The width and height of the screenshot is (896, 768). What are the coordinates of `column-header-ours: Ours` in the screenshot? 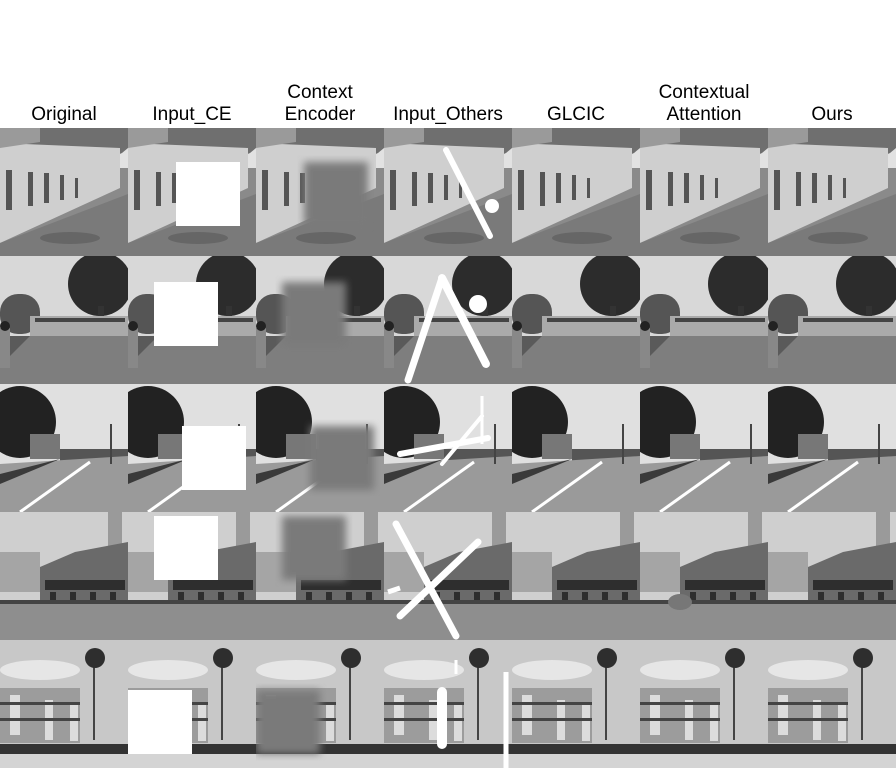 It's located at (832, 114).